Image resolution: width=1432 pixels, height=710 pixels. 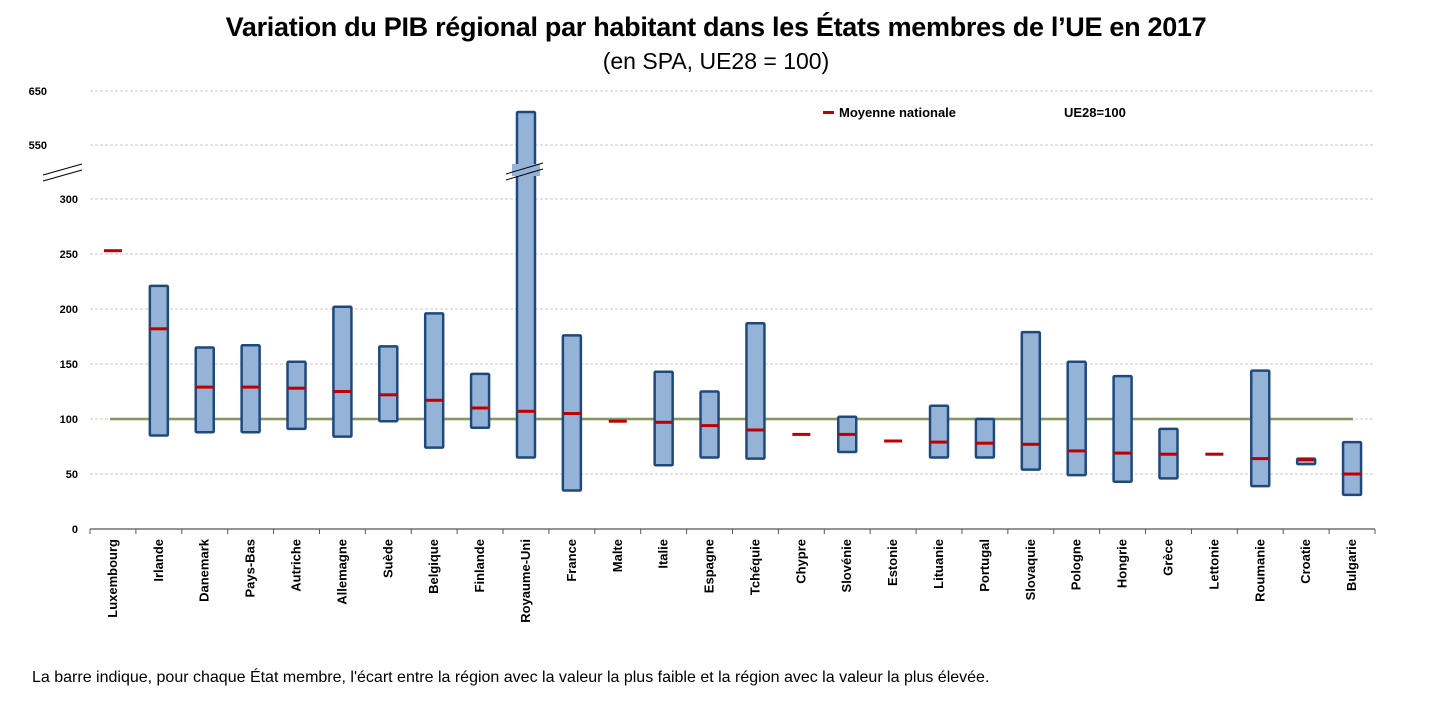 I want to click on range-bar-suède, so click(x=388, y=384).